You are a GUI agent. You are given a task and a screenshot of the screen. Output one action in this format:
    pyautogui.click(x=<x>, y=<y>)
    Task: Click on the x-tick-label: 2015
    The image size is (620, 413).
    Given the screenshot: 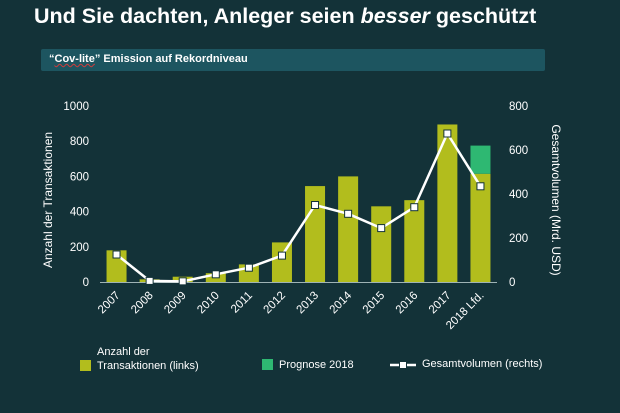 What is the action you would take?
    pyautogui.click(x=374, y=303)
    